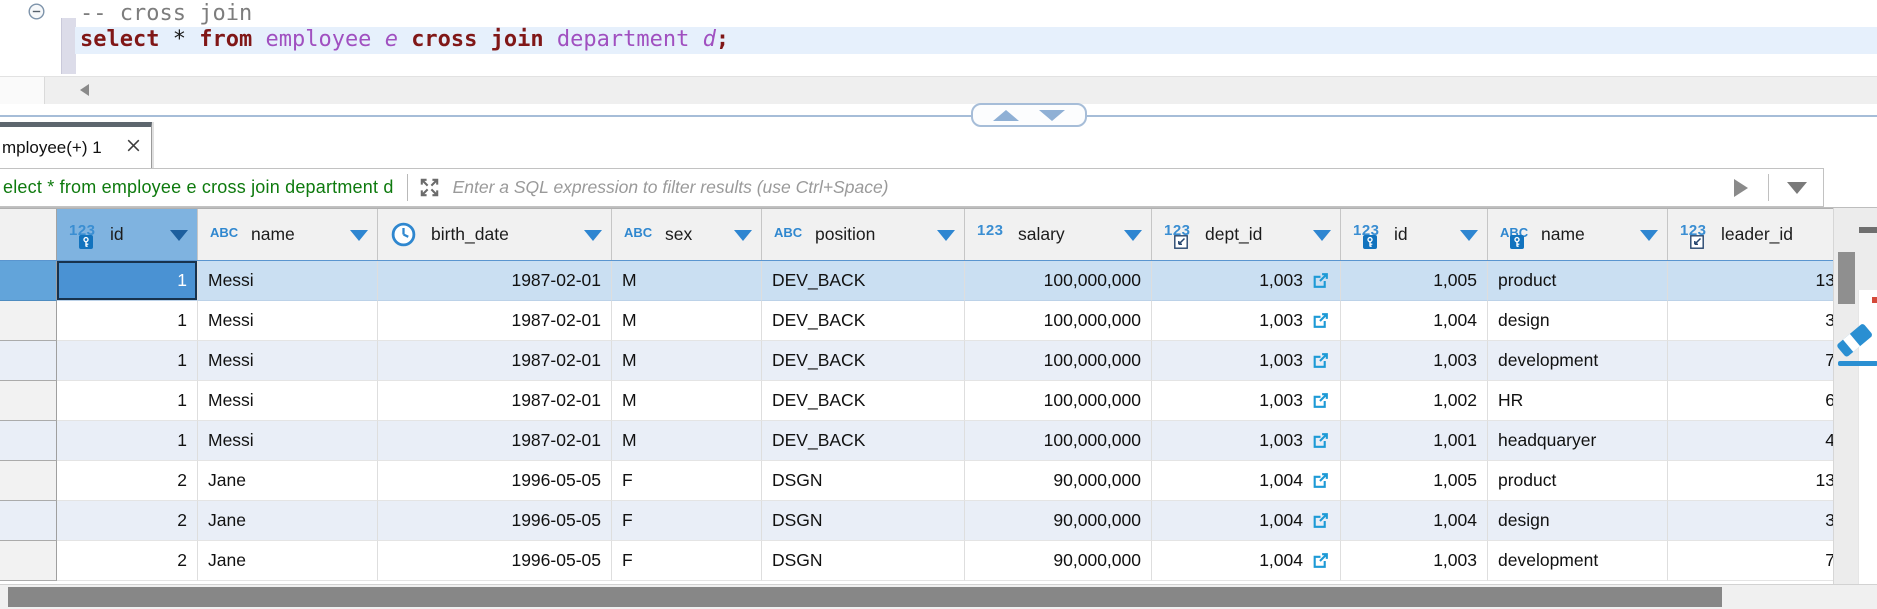  Describe the element at coordinates (687, 234) in the screenshot. I see `column-header-sex: ABC sex` at that location.